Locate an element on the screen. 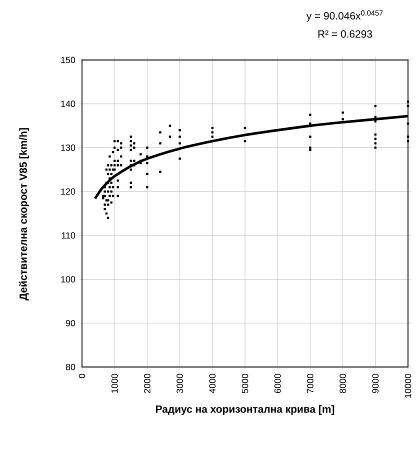  x-tick-label: 1000 is located at coordinates (114, 383).